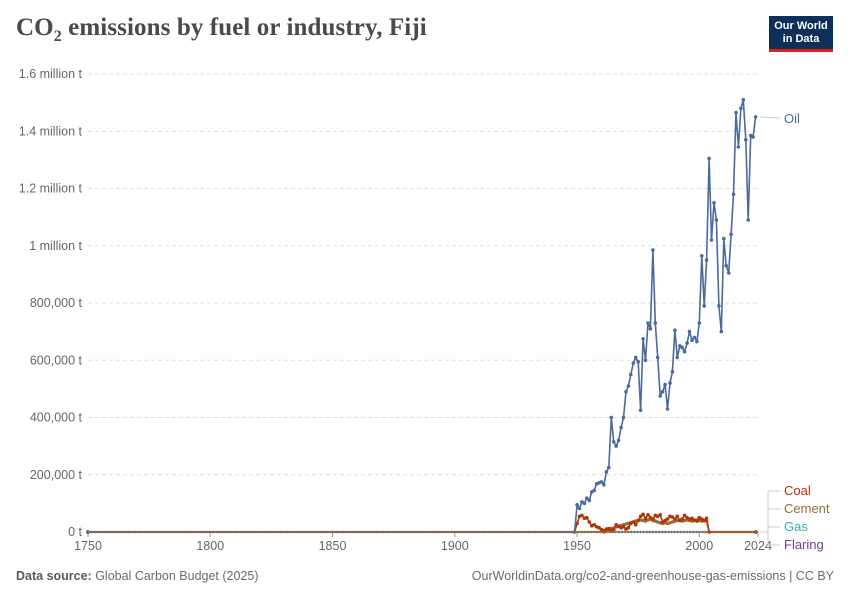 The image size is (850, 600). I want to click on x-tick-label: 2024, so click(758, 546).